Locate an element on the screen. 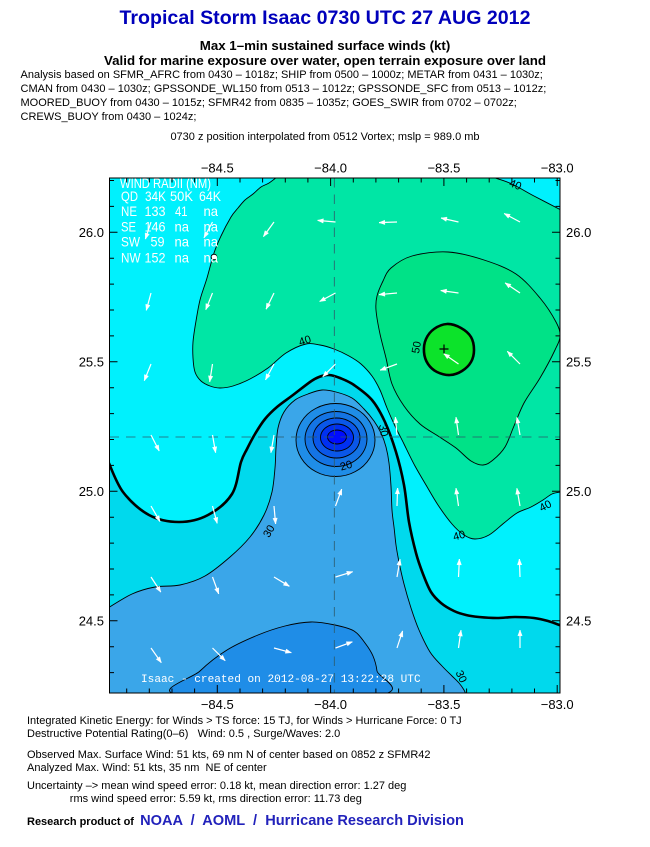 This screenshot has width=650, height=847. svg-text: 64K is located at coordinates (210, 196).